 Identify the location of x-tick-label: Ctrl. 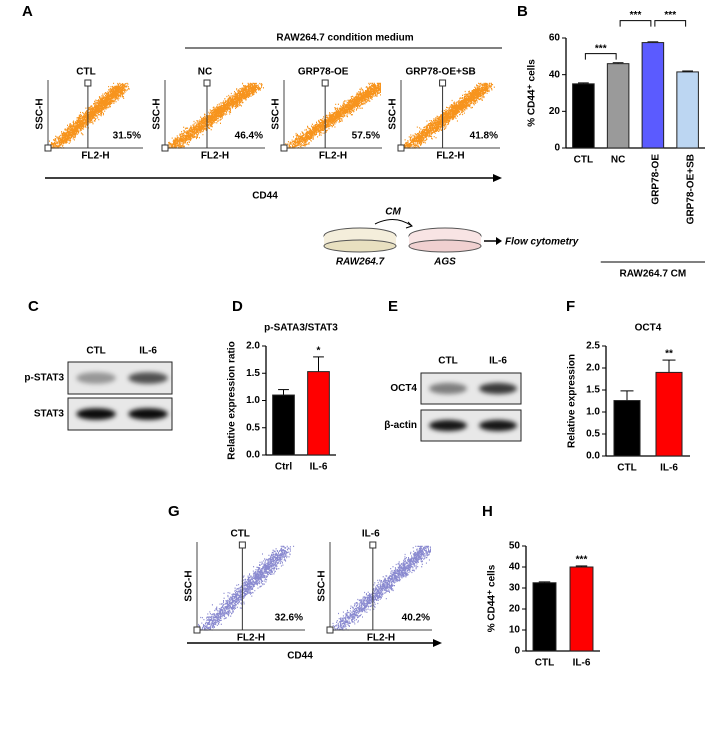
(283, 467).